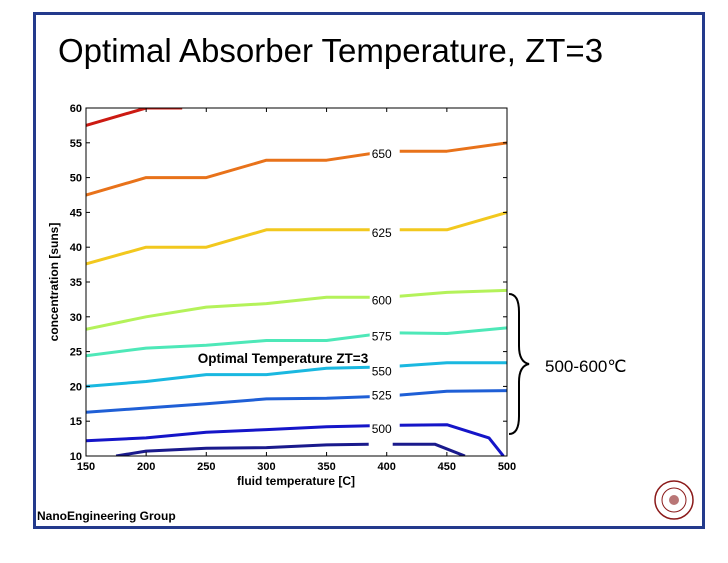  What do you see at coordinates (283, 358) in the screenshot?
I see `chart-title: Optimal Temperature ZT=3` at bounding box center [283, 358].